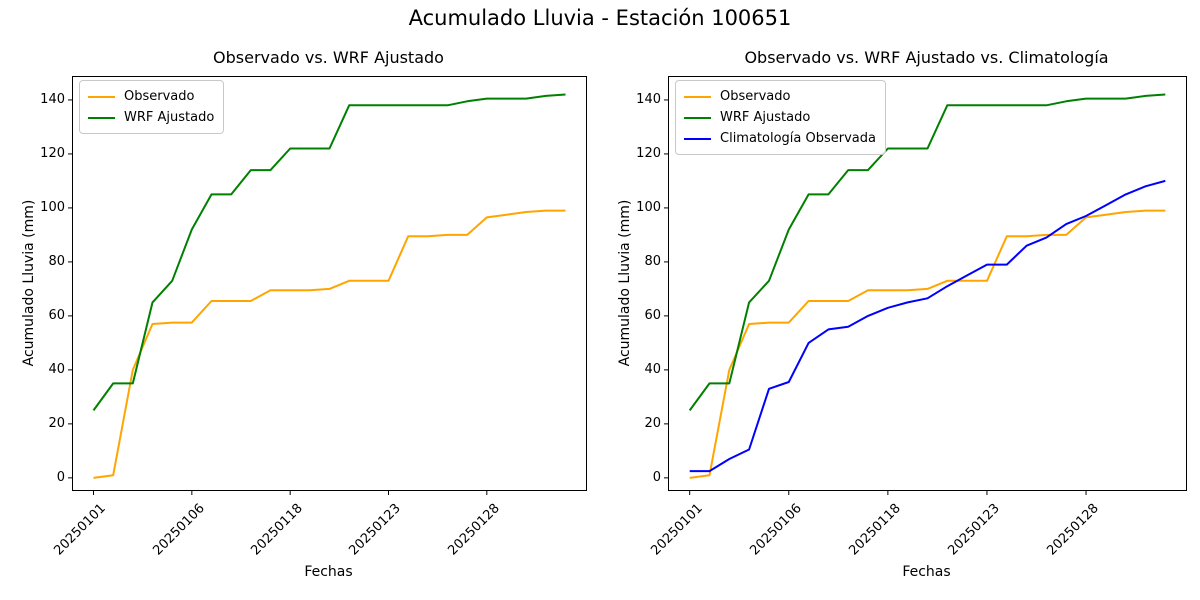 This screenshot has height=600, width=1200. Describe the element at coordinates (798, 138) in the screenshot. I see `legend-label: Climatología Observada` at that location.